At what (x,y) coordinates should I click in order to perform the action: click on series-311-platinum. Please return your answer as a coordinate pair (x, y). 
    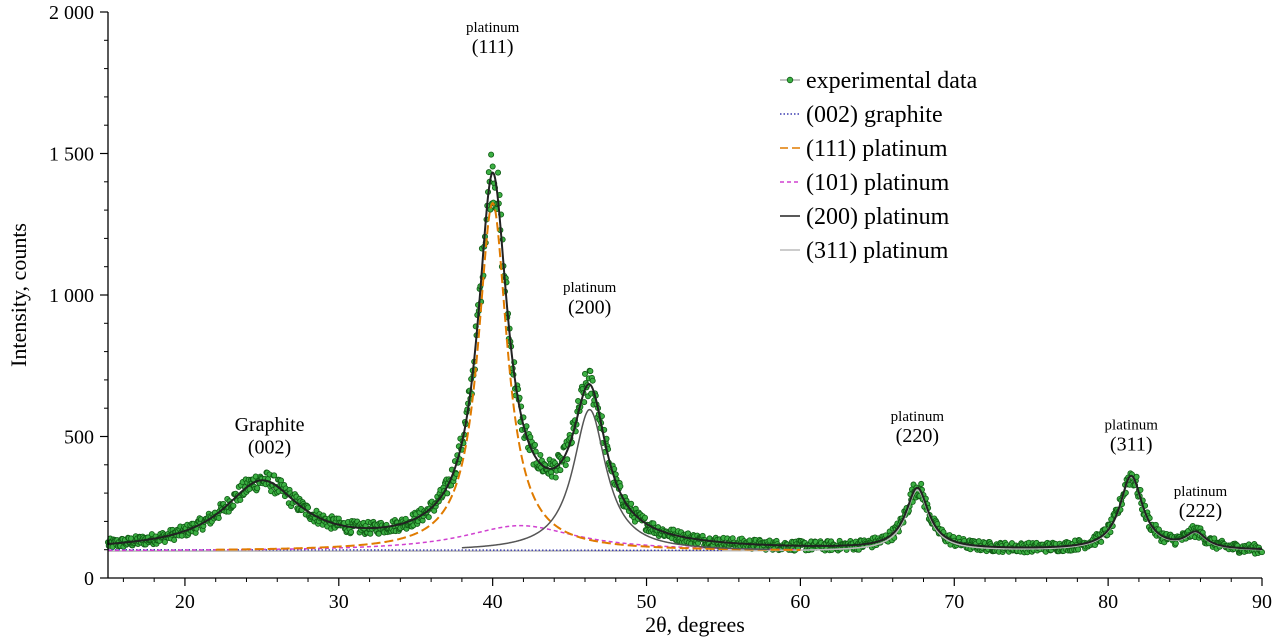
    Looking at the image, I should click on (685, 513).